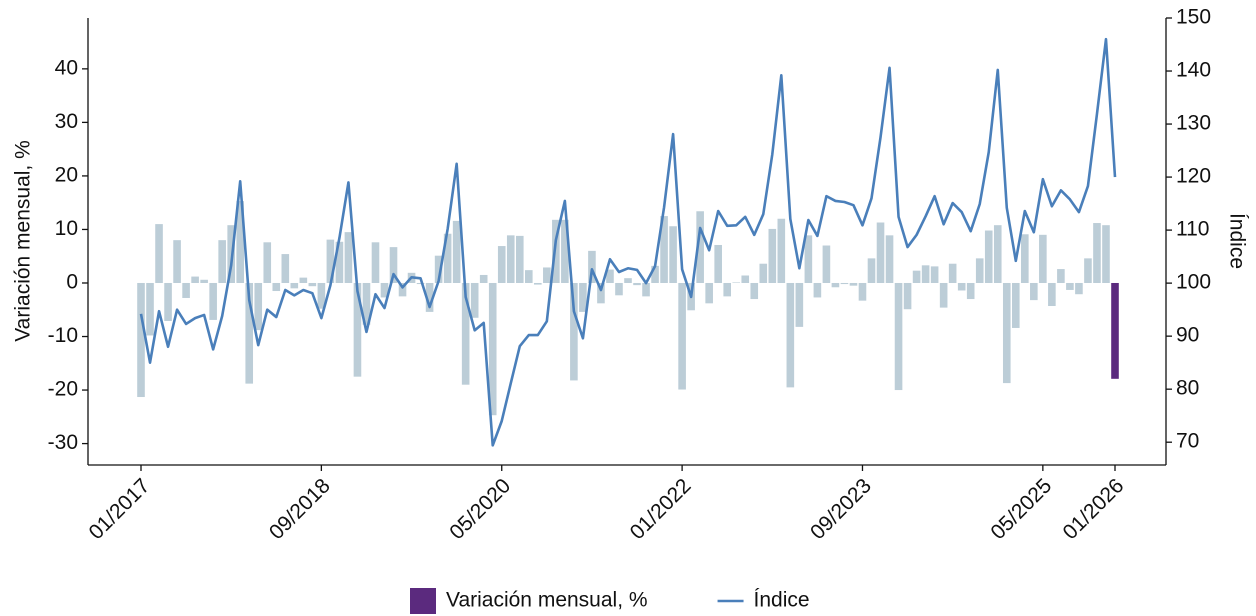  What do you see at coordinates (1193, 282) in the screenshot?
I see `y2-tick-label: 100` at bounding box center [1193, 282].